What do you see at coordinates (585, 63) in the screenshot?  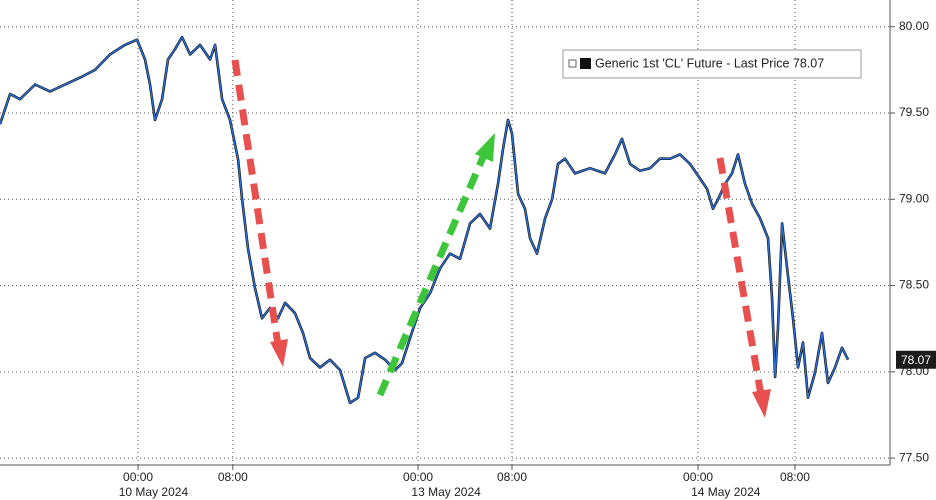 I see `legend-swatch` at bounding box center [585, 63].